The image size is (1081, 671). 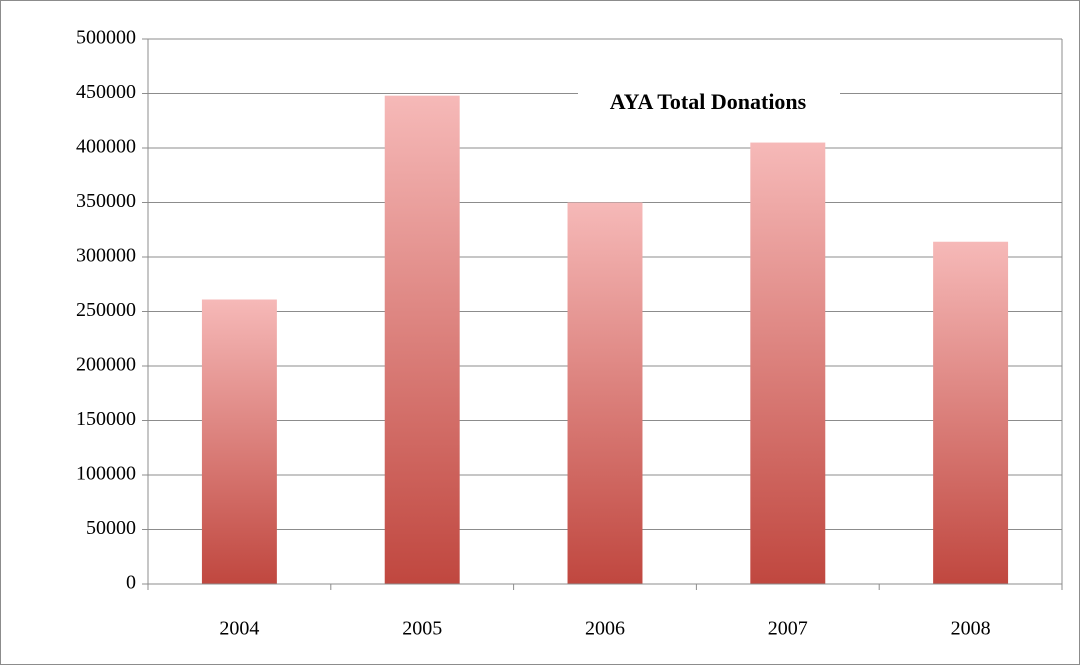 I want to click on y-tick-label: 400000, so click(x=106, y=147).